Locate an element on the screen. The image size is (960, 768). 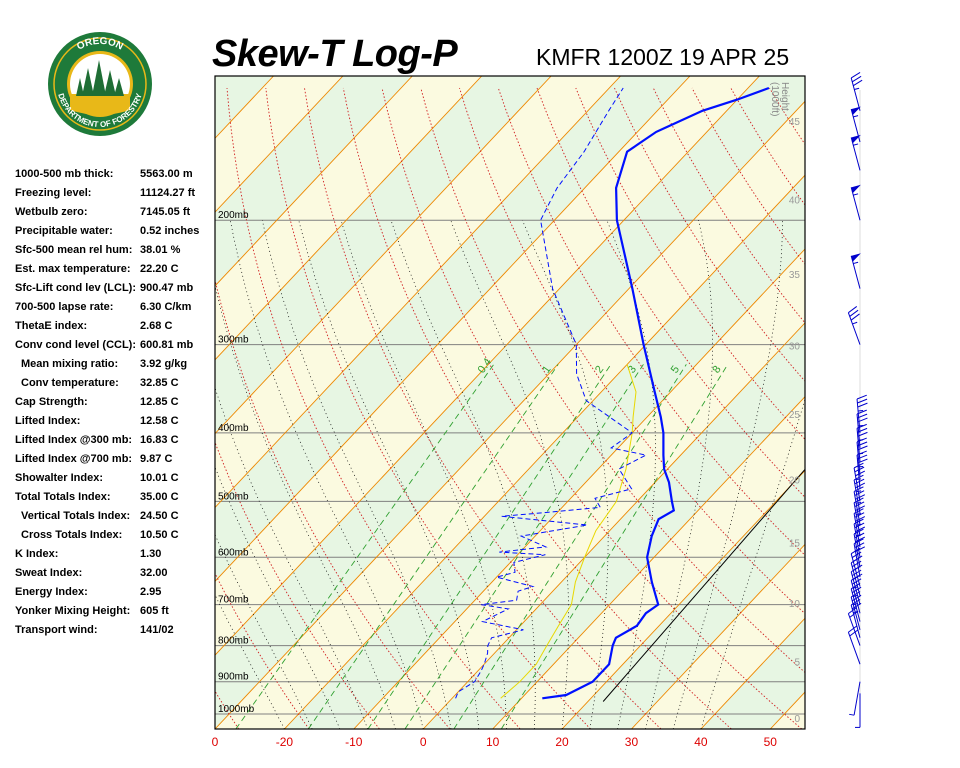
index-value: 5563.00 m is located at coordinates (166, 174).